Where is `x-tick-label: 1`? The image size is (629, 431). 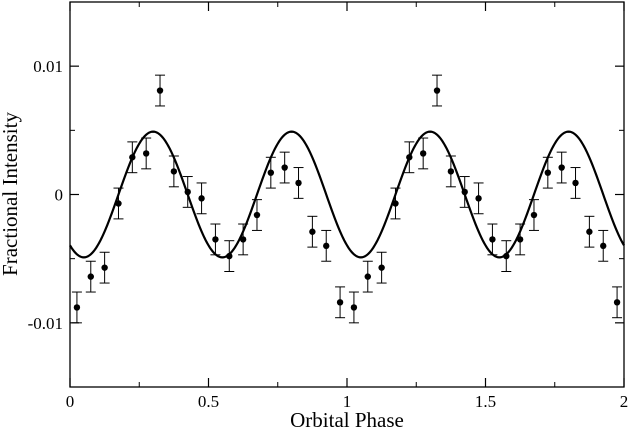
x-tick-label: 1 is located at coordinates (347, 401).